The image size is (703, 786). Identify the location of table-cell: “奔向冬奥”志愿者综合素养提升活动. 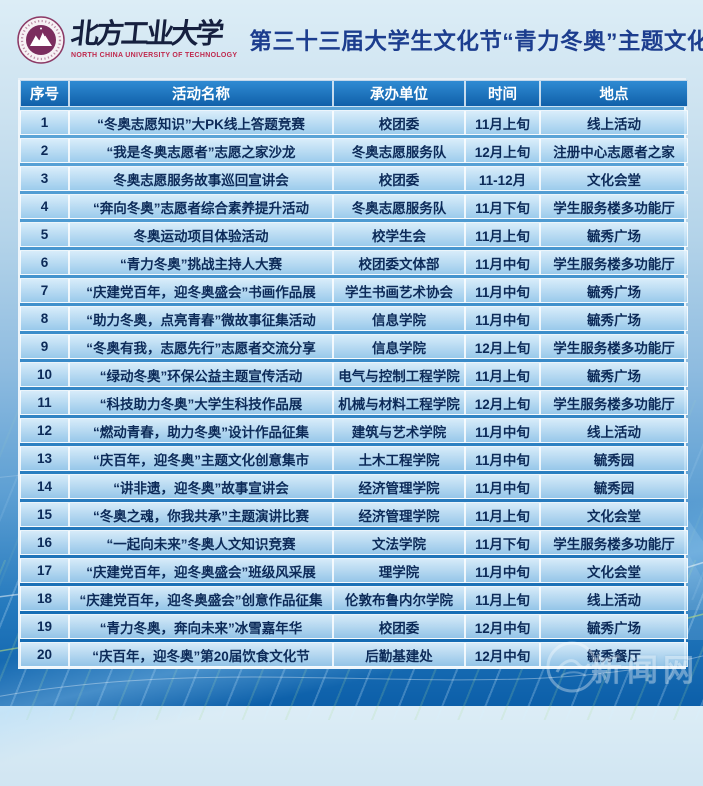
(201, 206).